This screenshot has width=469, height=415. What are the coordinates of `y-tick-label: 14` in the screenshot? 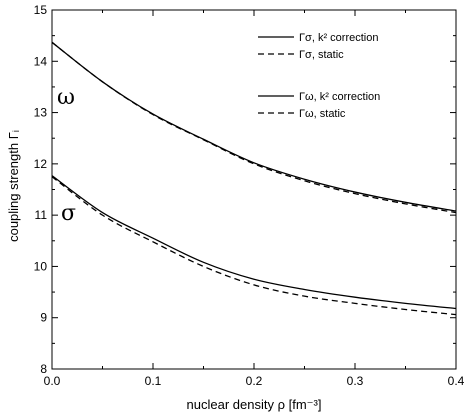 It's located at (41, 61).